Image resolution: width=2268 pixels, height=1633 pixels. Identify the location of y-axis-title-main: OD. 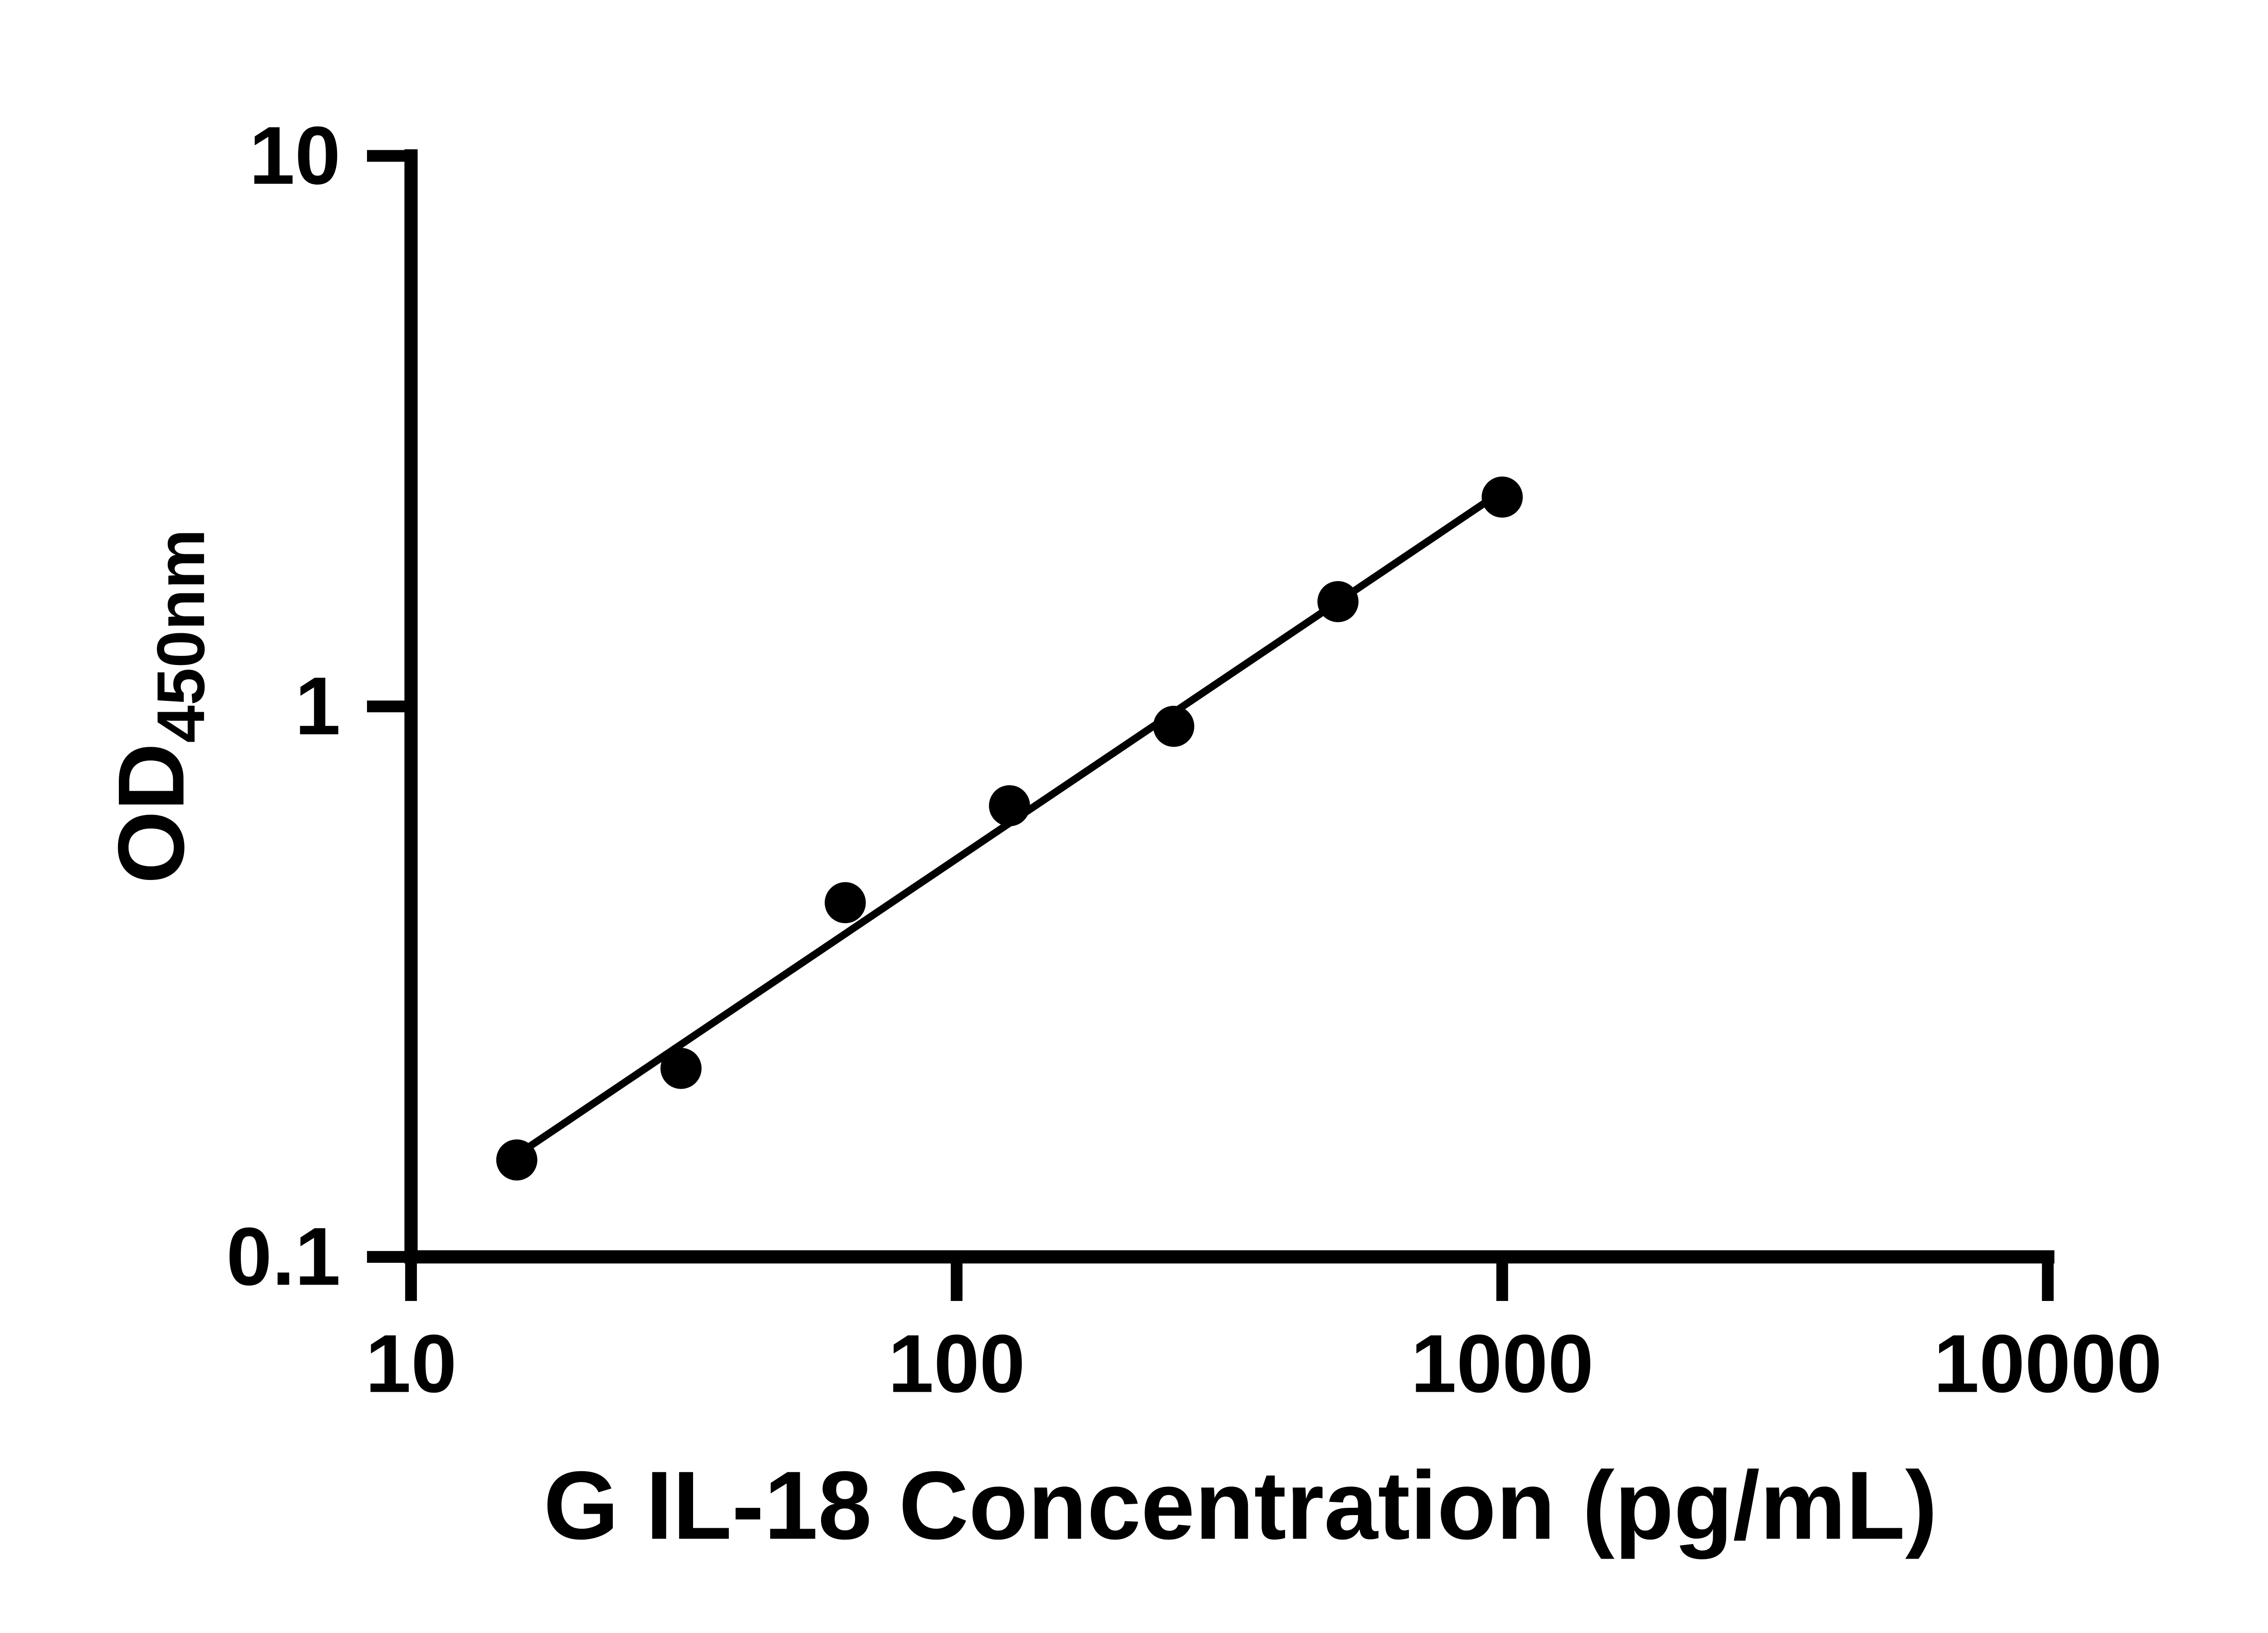
(151, 813).